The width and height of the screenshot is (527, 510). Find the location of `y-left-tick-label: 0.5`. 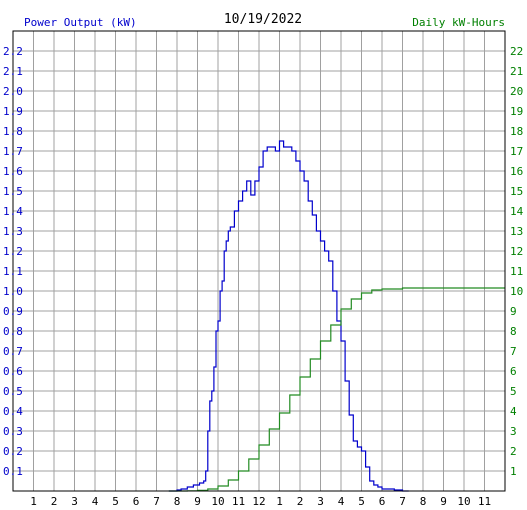

y-left-tick-label: 0.5 is located at coordinates (13, 391).